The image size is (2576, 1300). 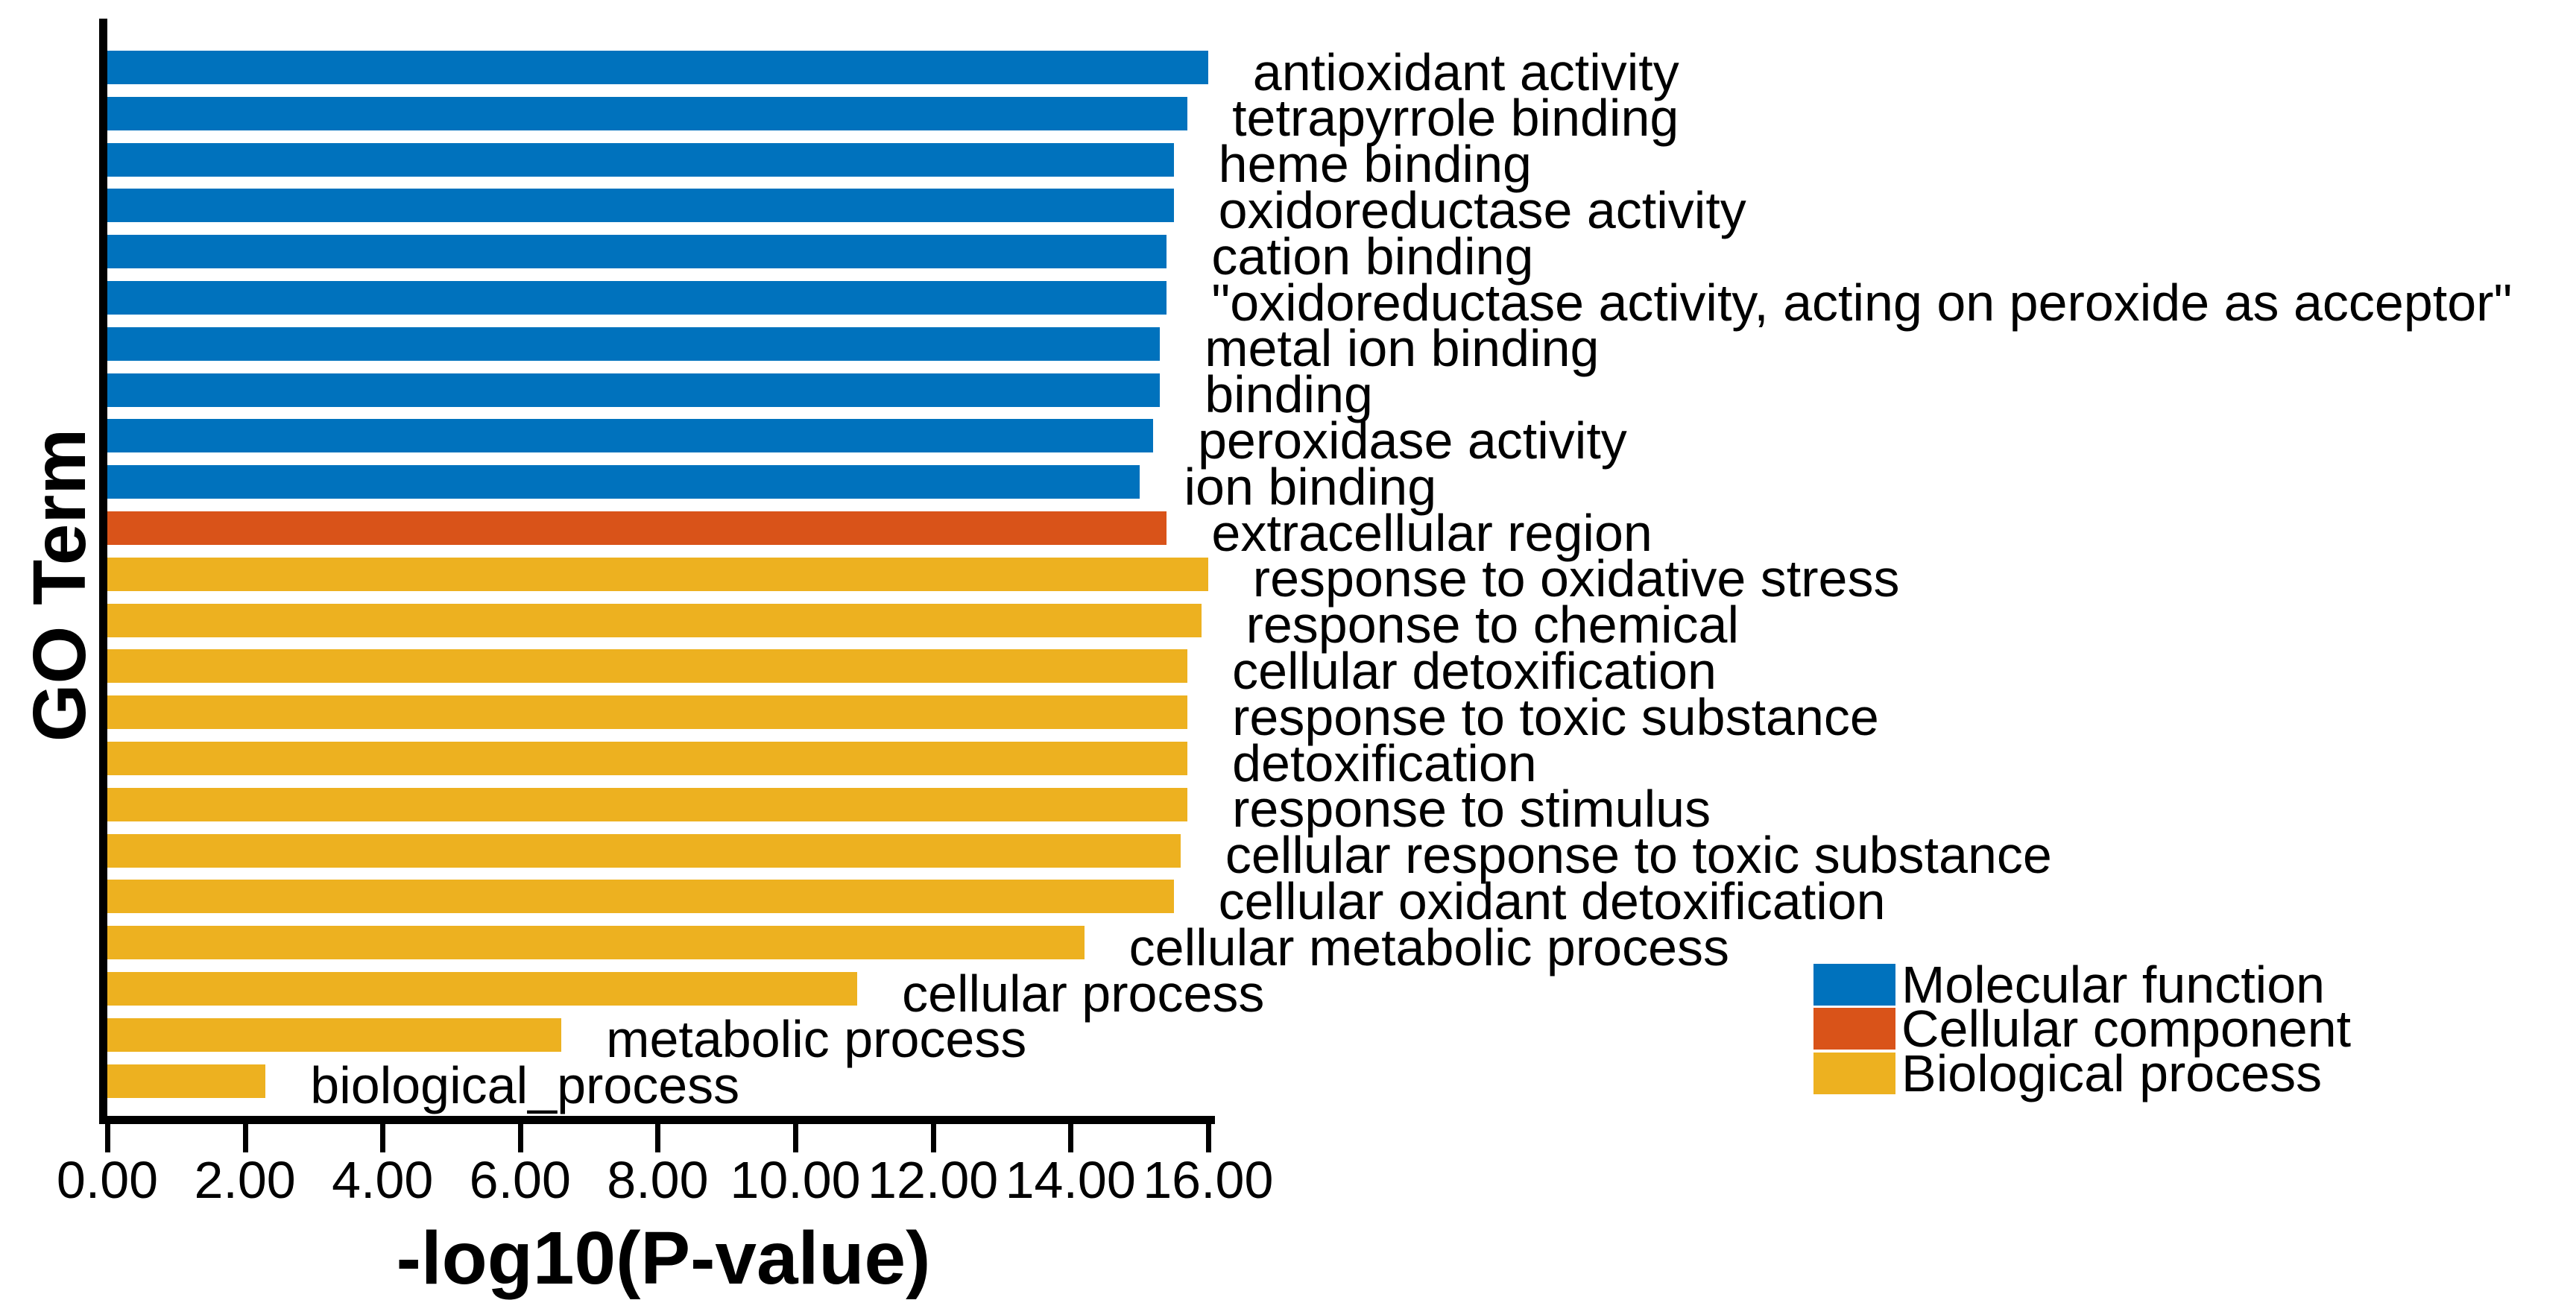 What do you see at coordinates (1412, 441) in the screenshot?
I see `bar-label: peroxidase activity` at bounding box center [1412, 441].